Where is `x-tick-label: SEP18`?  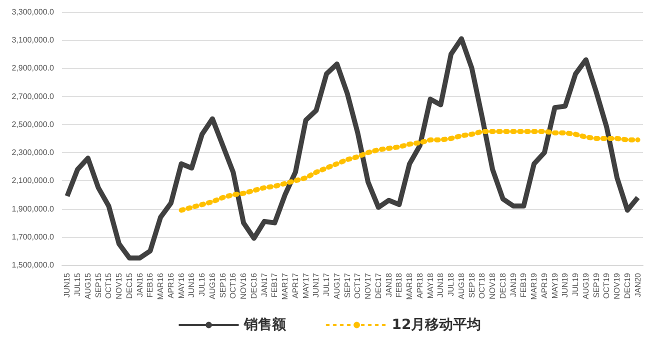
x-tick-label: SEP18 is located at coordinates (471, 285).